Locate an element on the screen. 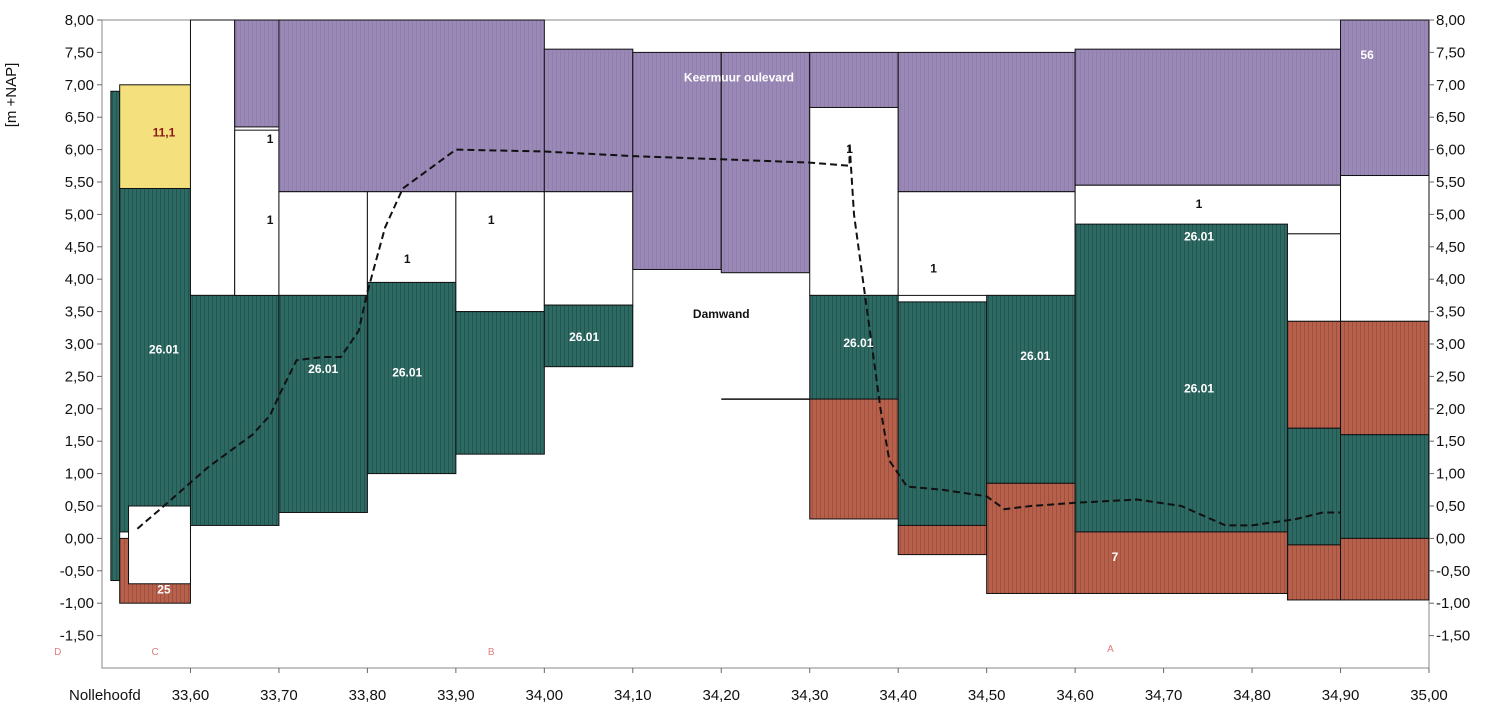 The width and height of the screenshot is (1501, 708). y-tick-label-left-18: -1,00 is located at coordinates (77, 603).